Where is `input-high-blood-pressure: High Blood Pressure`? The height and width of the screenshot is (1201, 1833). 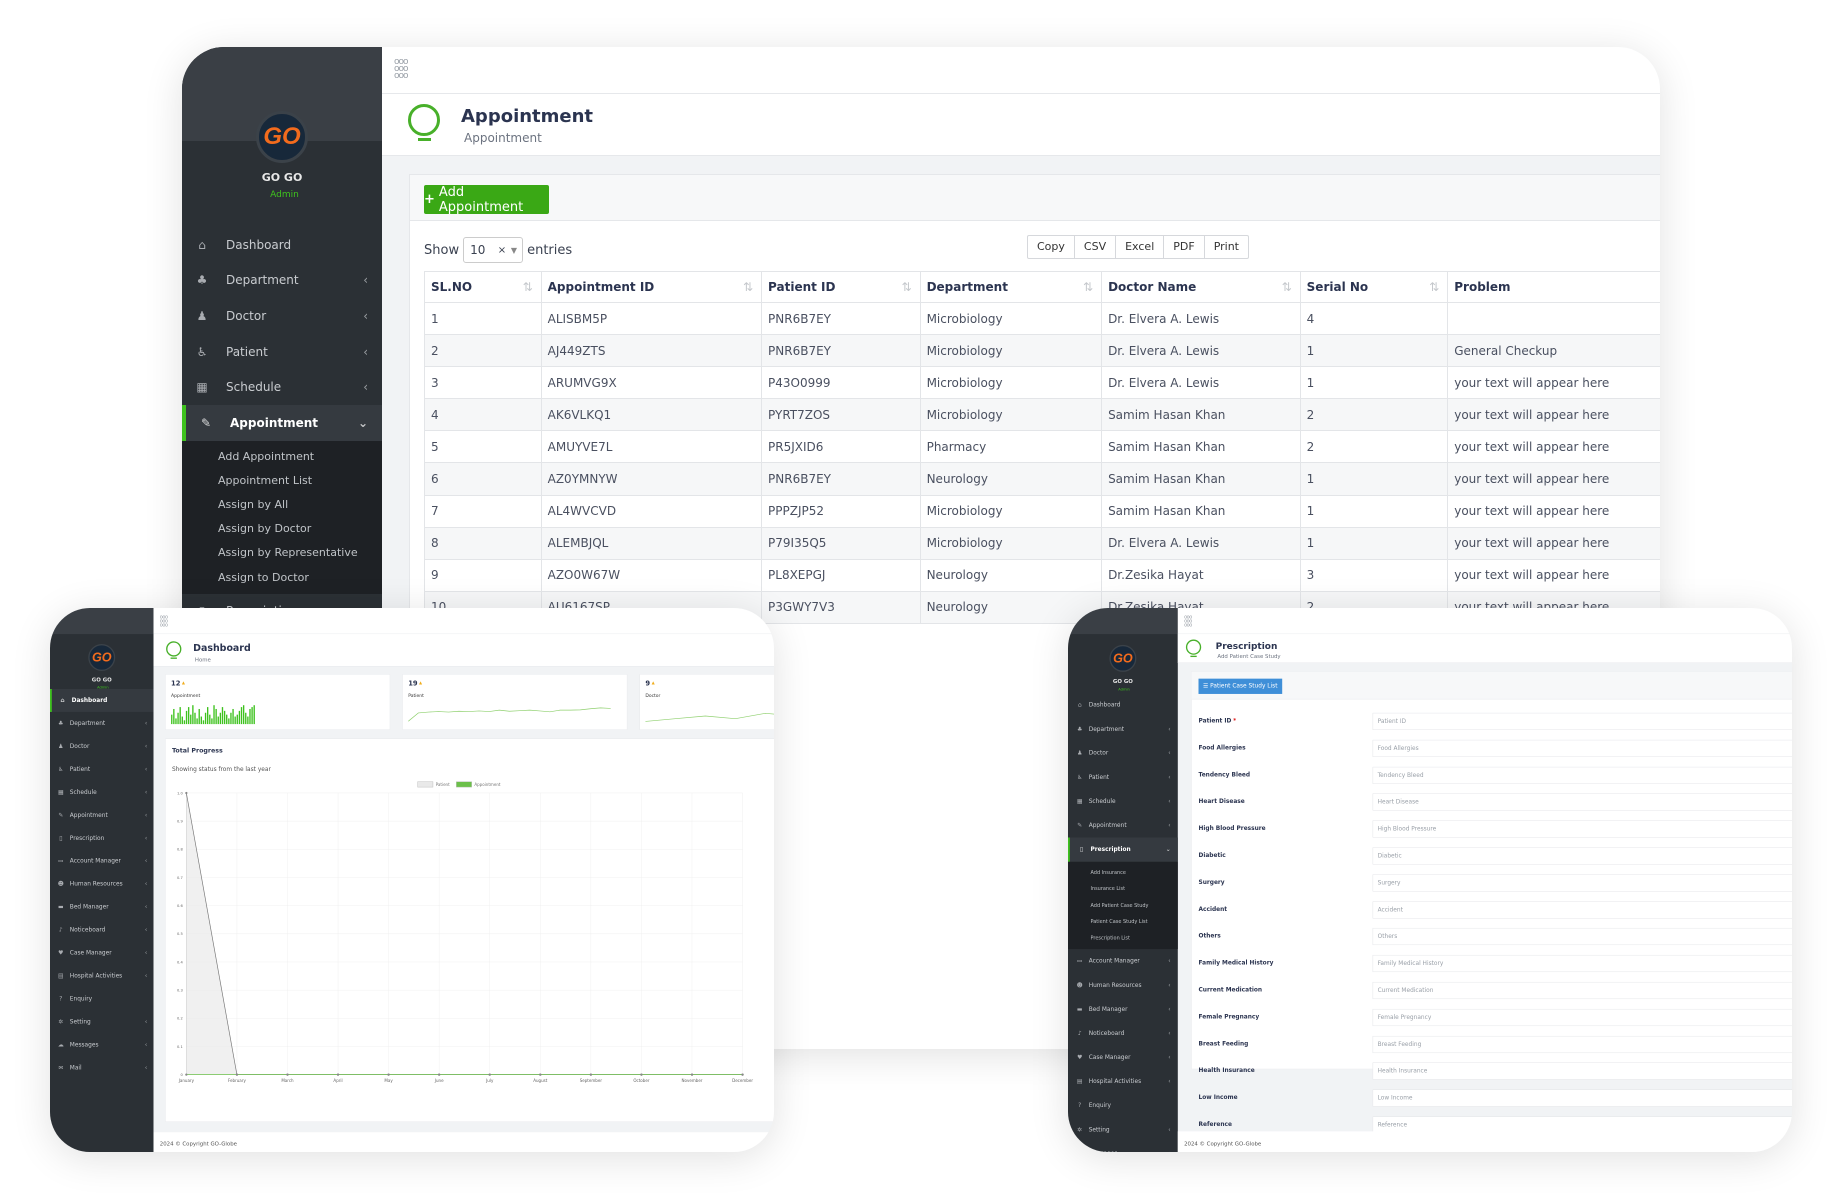
input-high-blood-pressure: High Blood Pressure is located at coordinates (1582, 829).